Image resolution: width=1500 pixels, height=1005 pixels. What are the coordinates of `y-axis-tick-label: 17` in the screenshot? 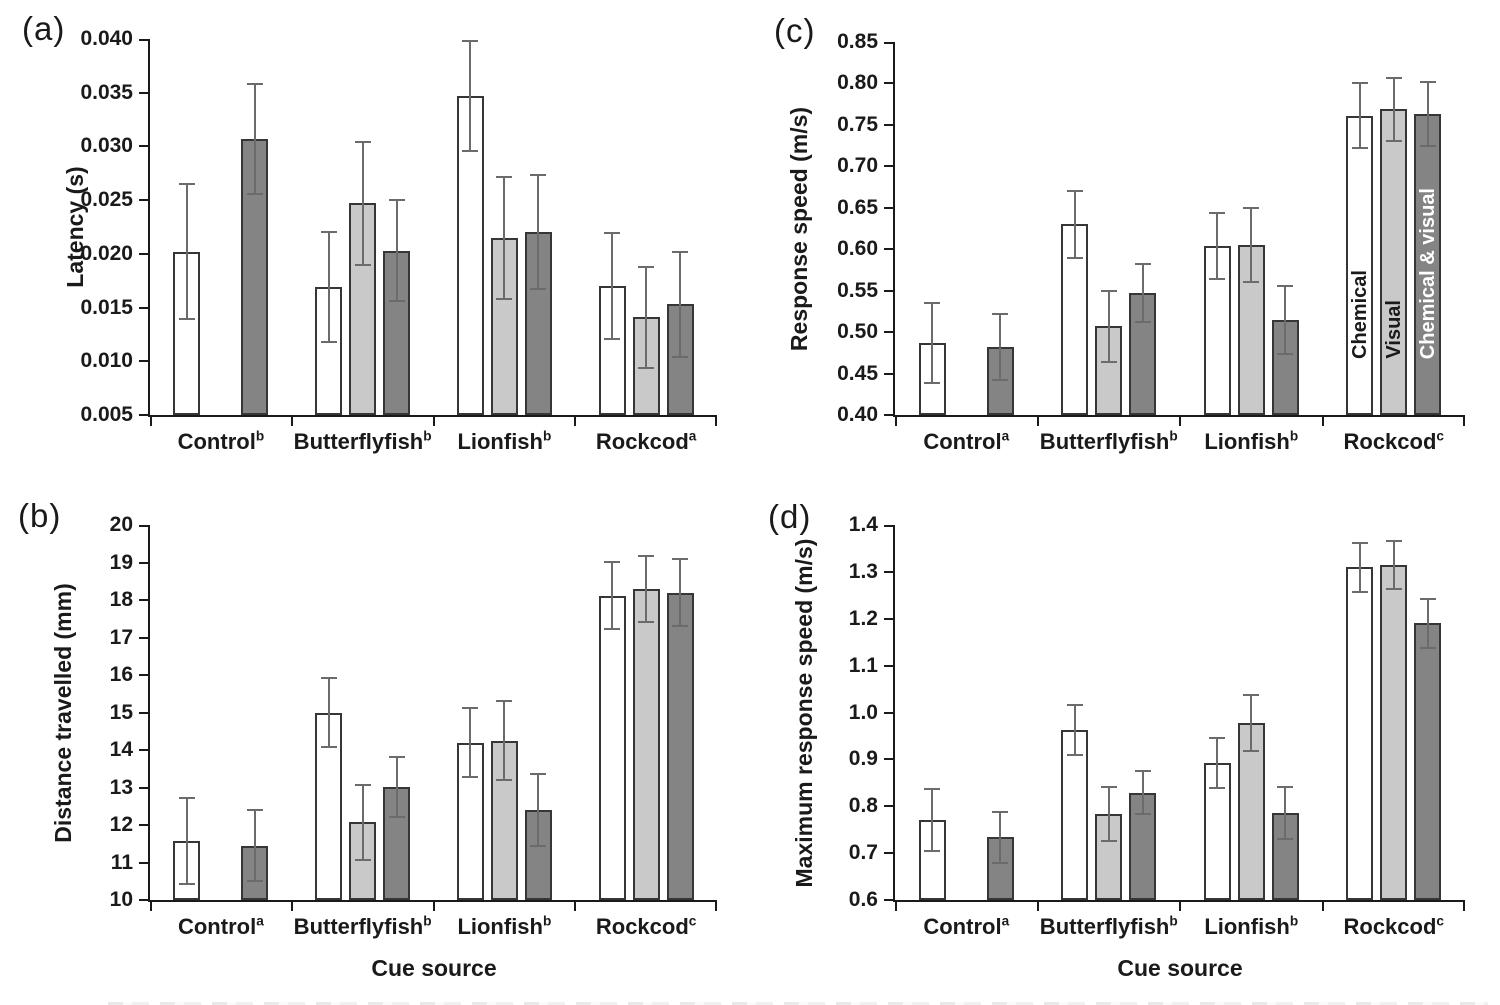 It's located at (121, 637).